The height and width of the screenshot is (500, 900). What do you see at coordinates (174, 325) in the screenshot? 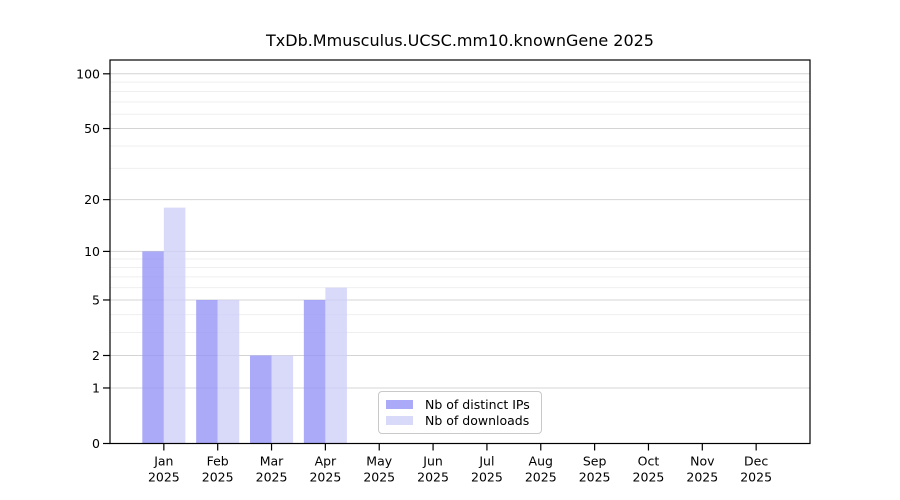
I see `bar-jan-downloads` at bounding box center [174, 325].